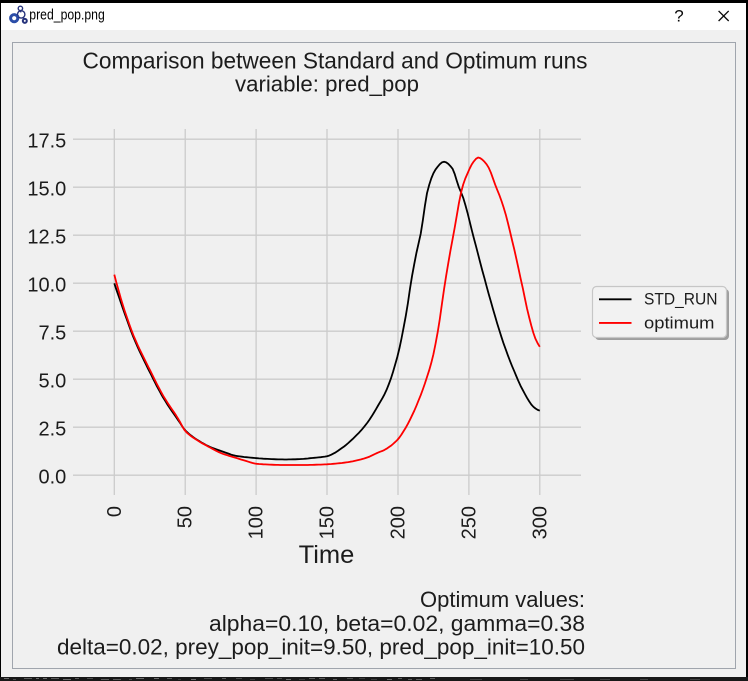 The height and width of the screenshot is (681, 748). I want to click on svg-text: STD_RUN, so click(681, 299).